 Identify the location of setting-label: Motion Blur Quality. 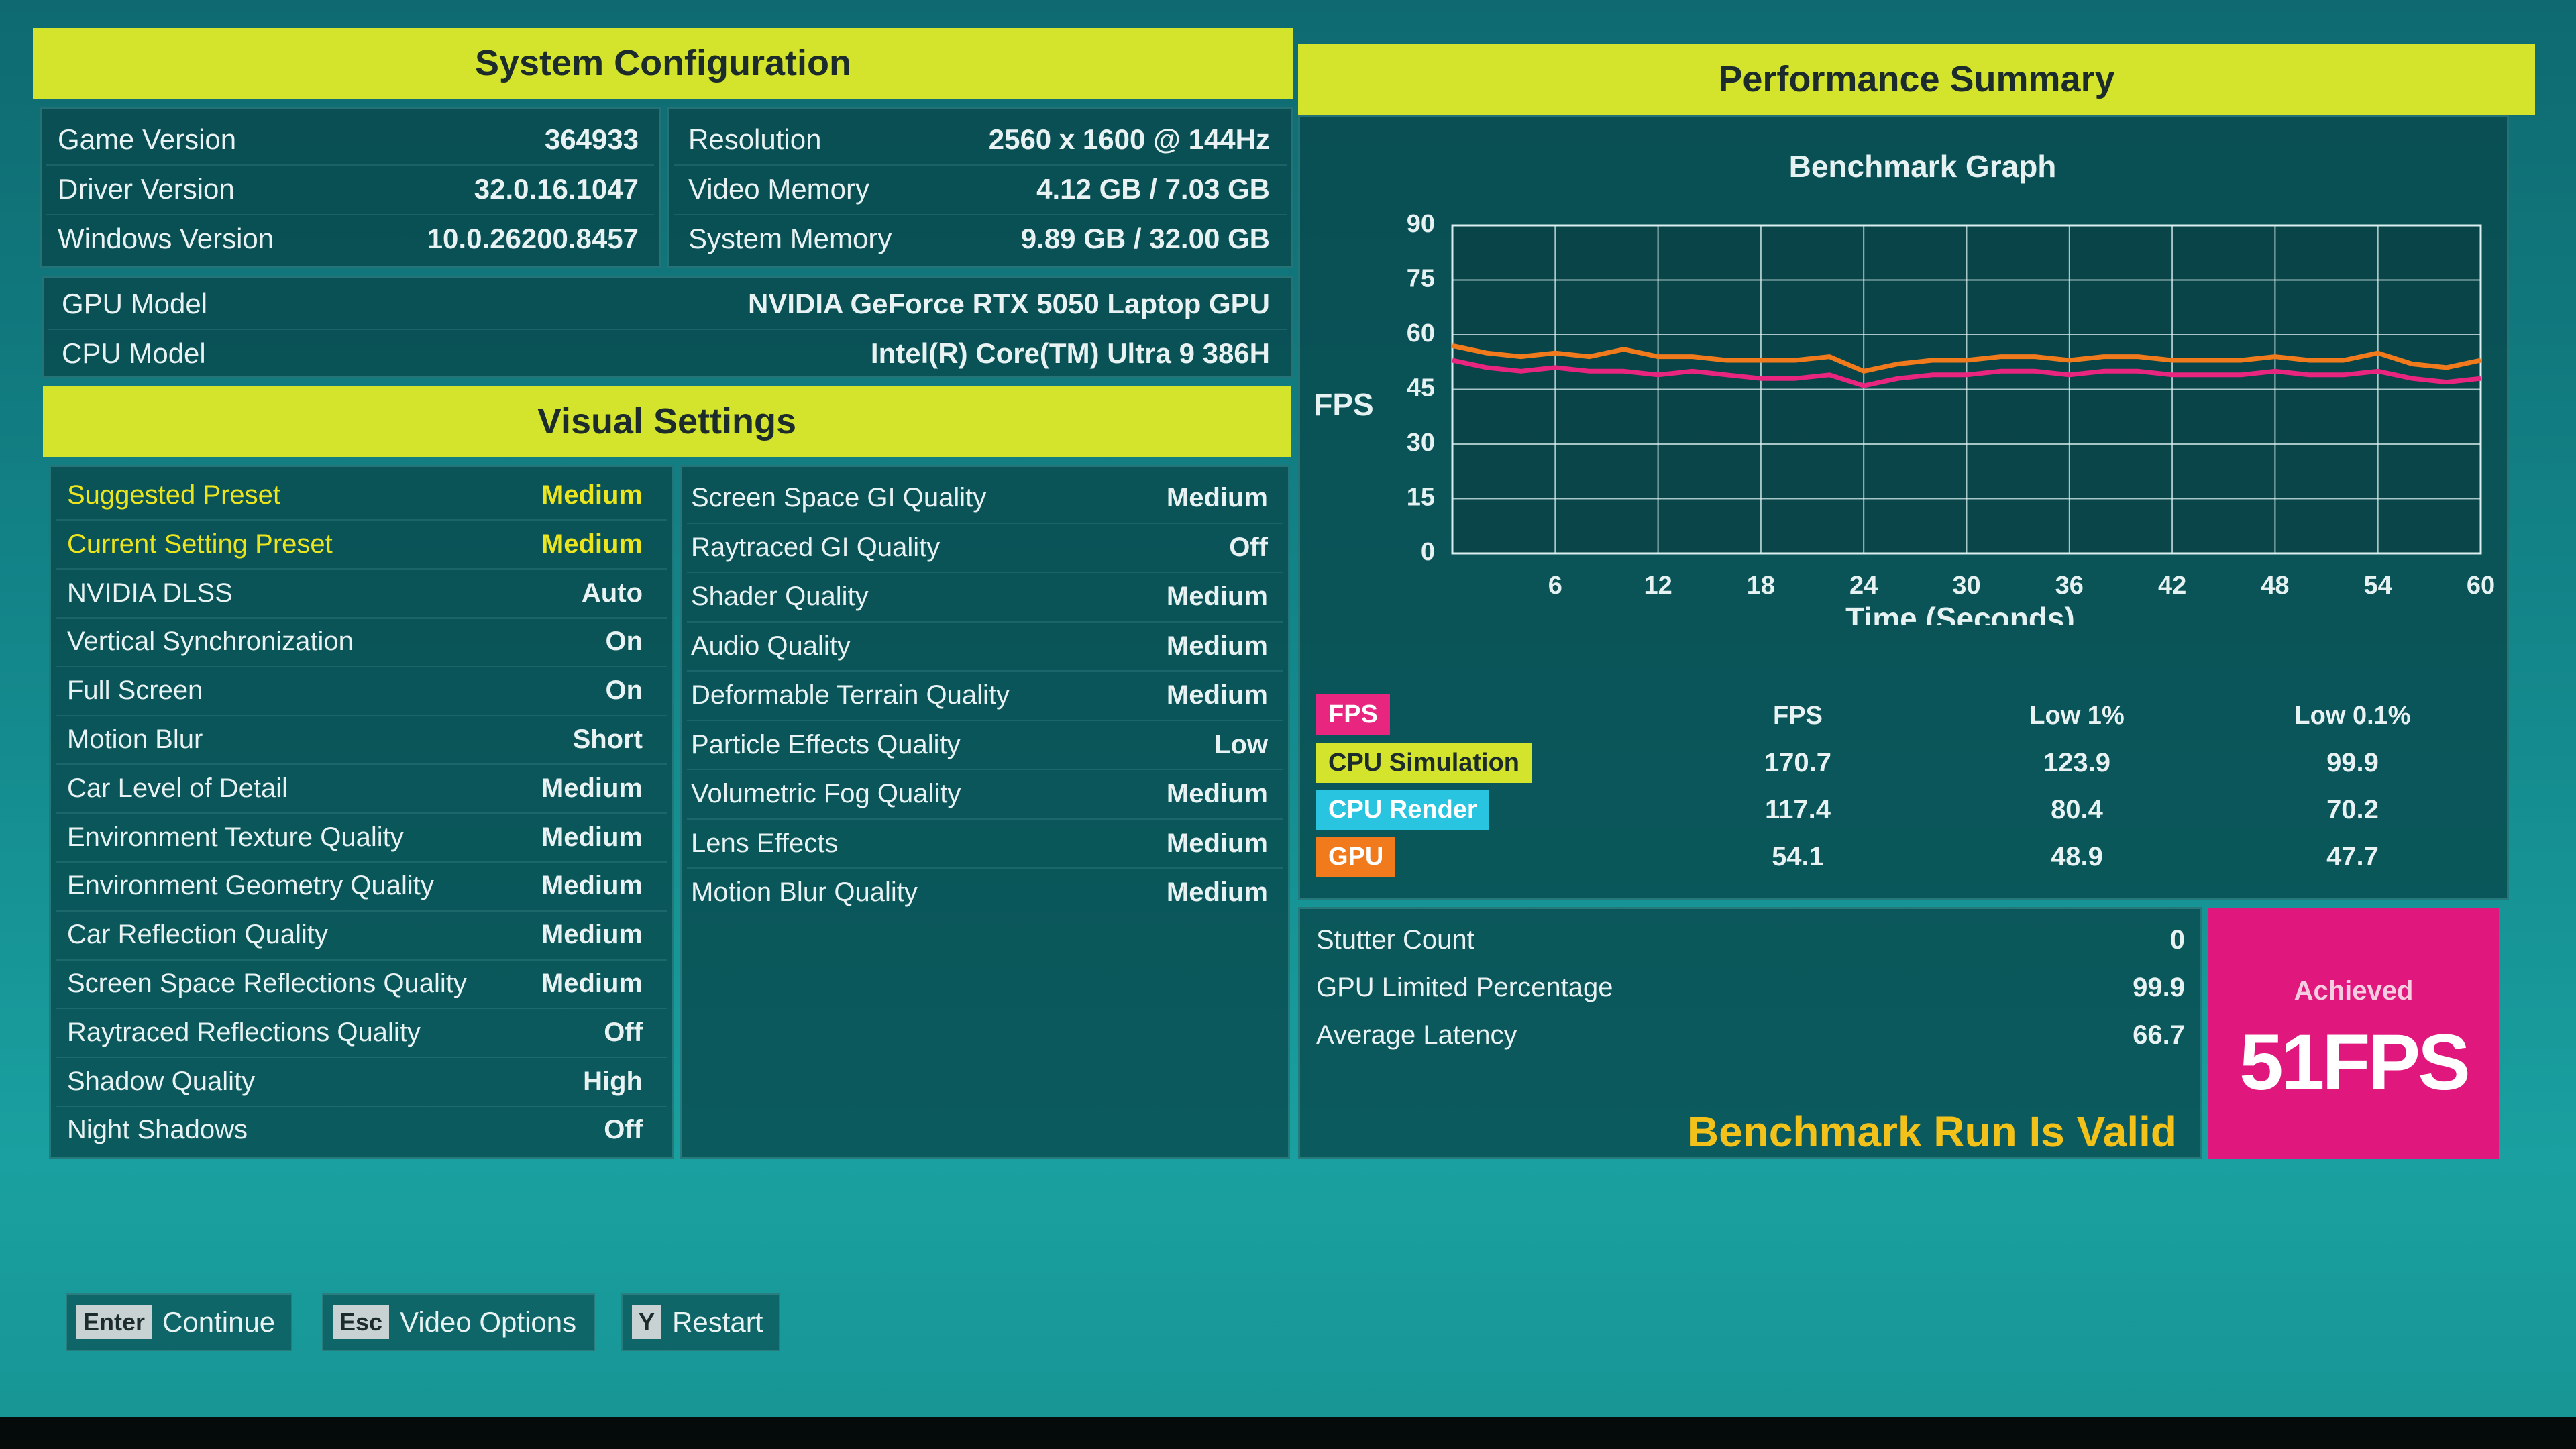
(804, 892).